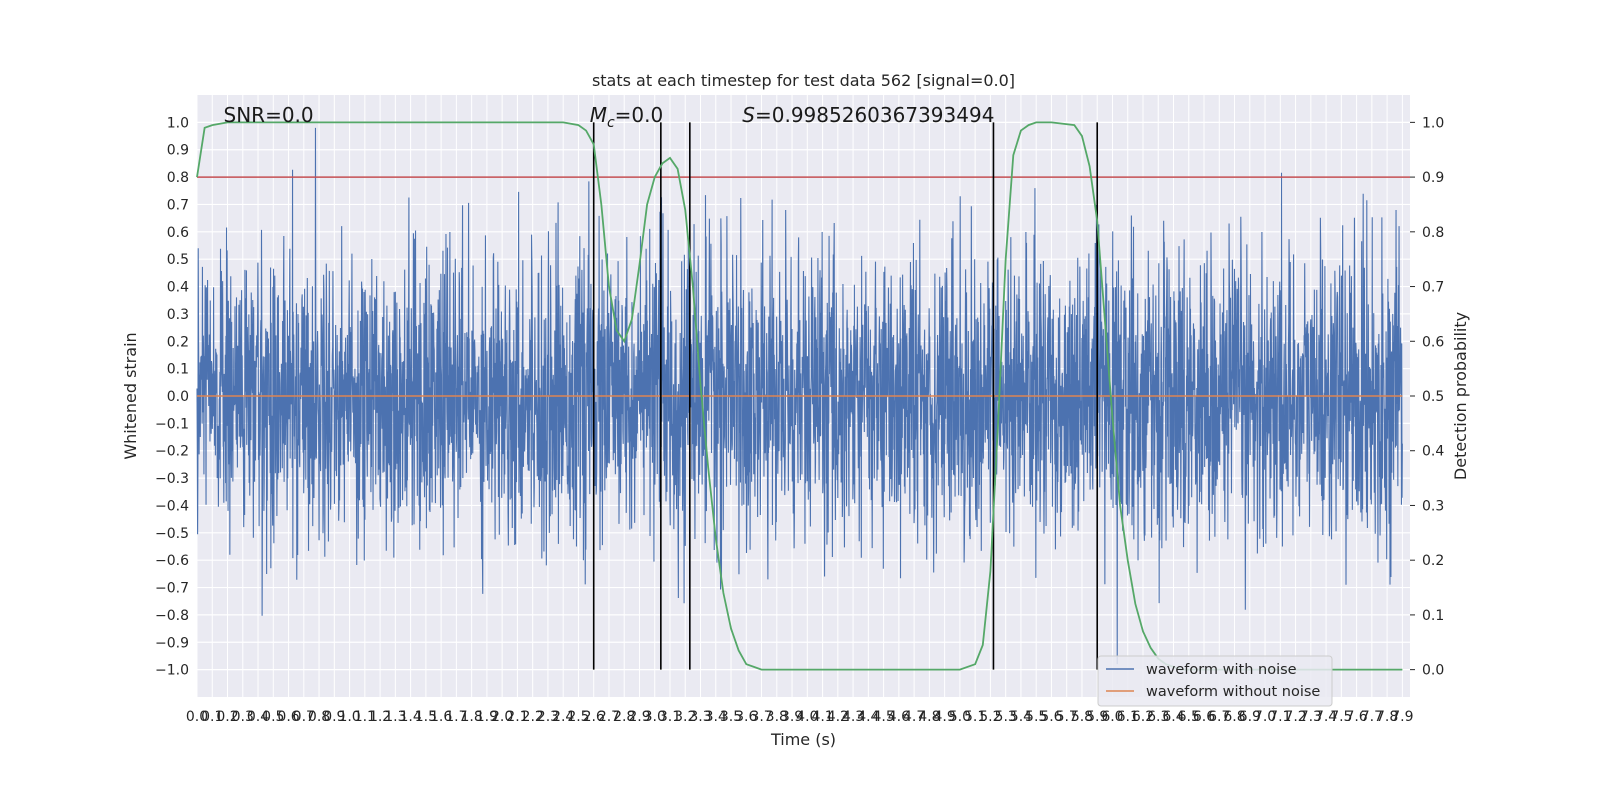  What do you see at coordinates (627, 117) in the screenshot?
I see `annotation: Mc=0.0` at bounding box center [627, 117].